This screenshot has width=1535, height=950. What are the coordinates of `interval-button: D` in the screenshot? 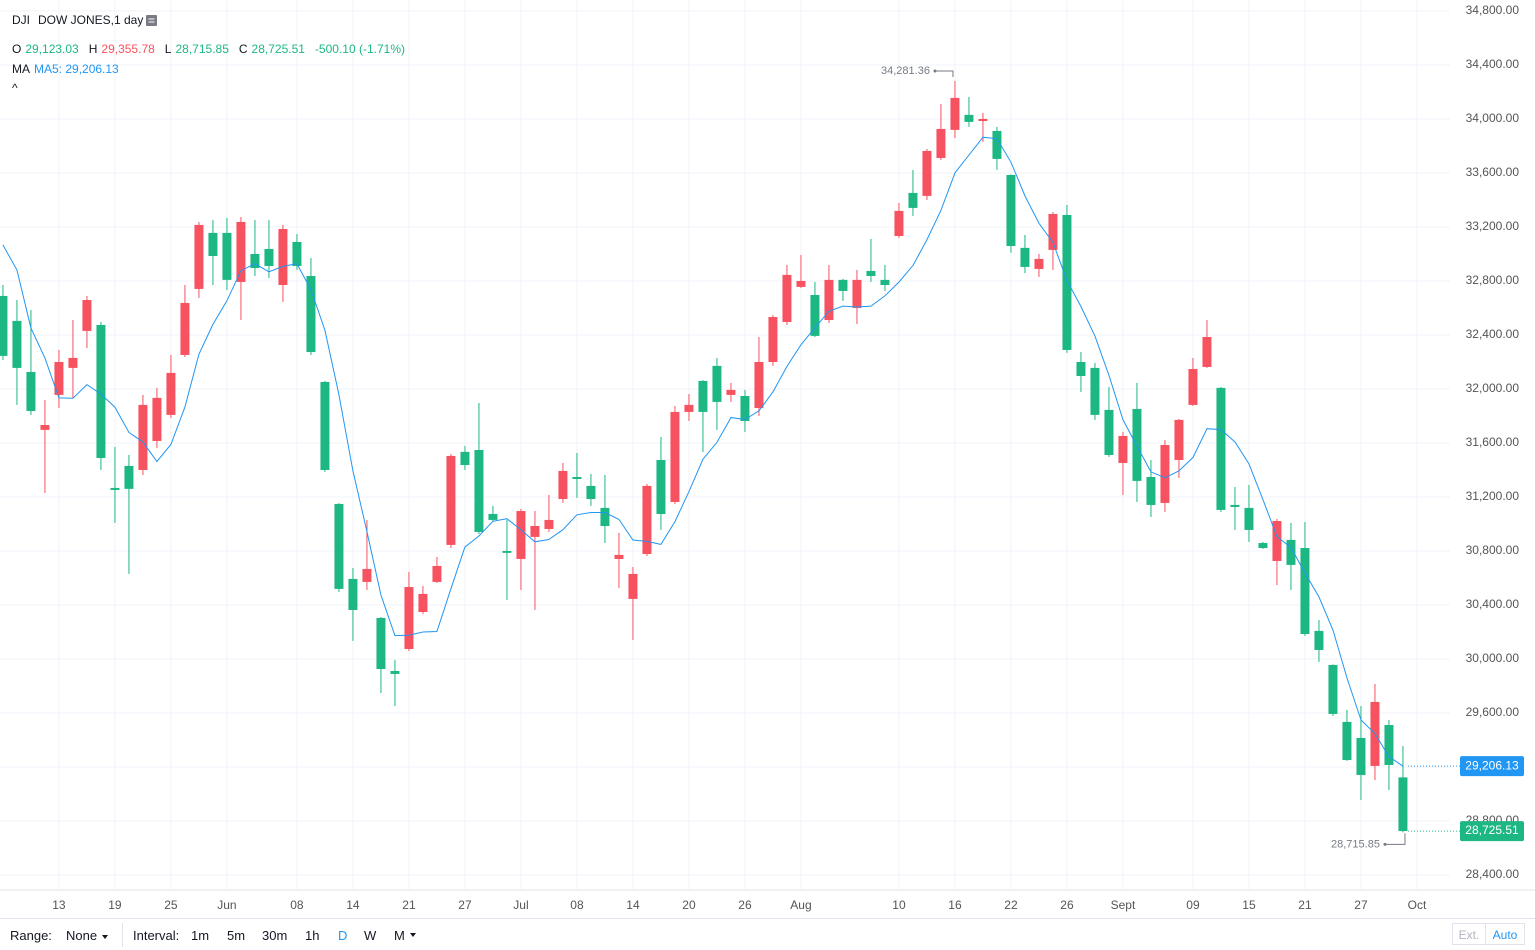 It's located at (343, 935).